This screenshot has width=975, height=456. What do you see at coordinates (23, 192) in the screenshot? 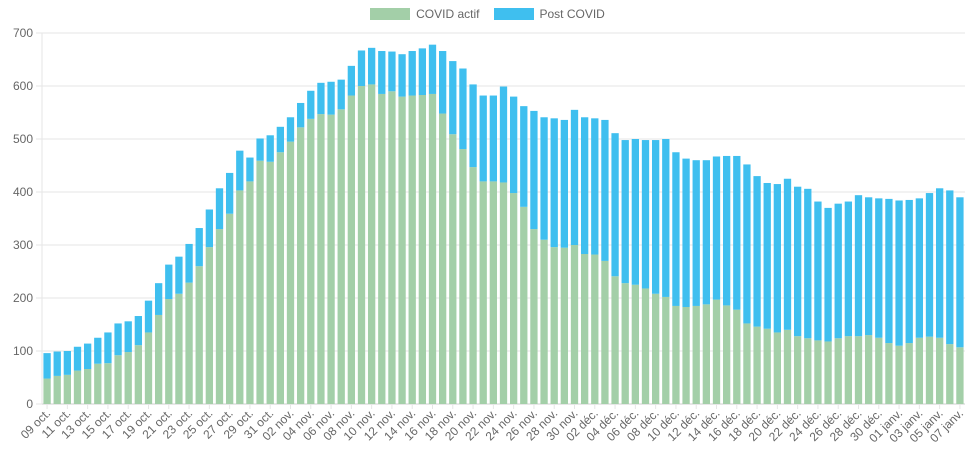
I see `y-tick-label: 400` at bounding box center [23, 192].